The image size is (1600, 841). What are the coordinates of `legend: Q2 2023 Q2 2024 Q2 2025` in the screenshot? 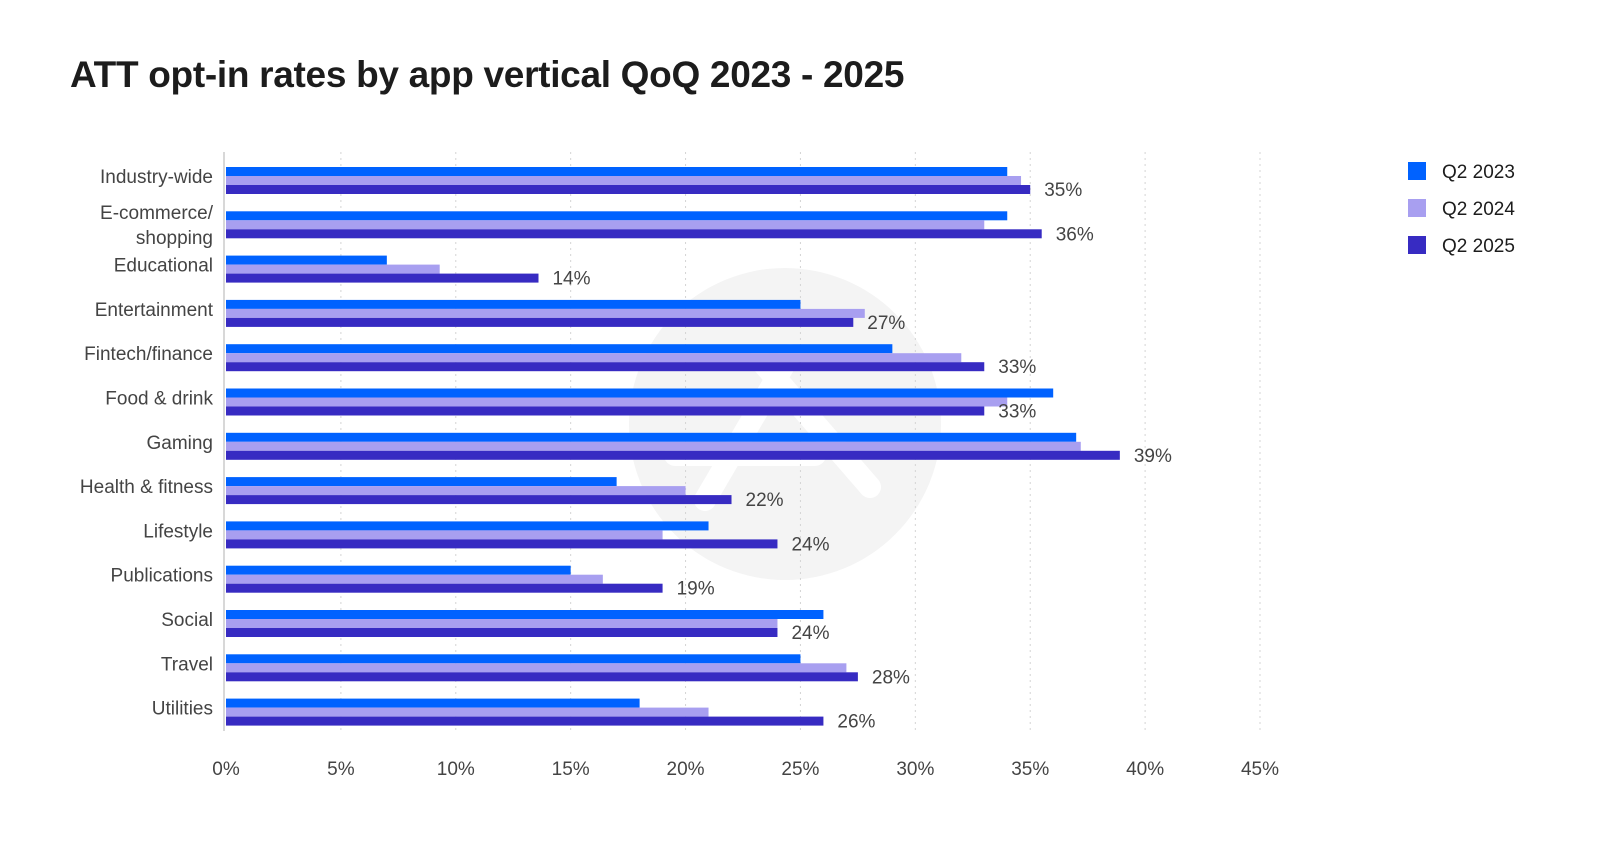 It's located at (1461, 209).